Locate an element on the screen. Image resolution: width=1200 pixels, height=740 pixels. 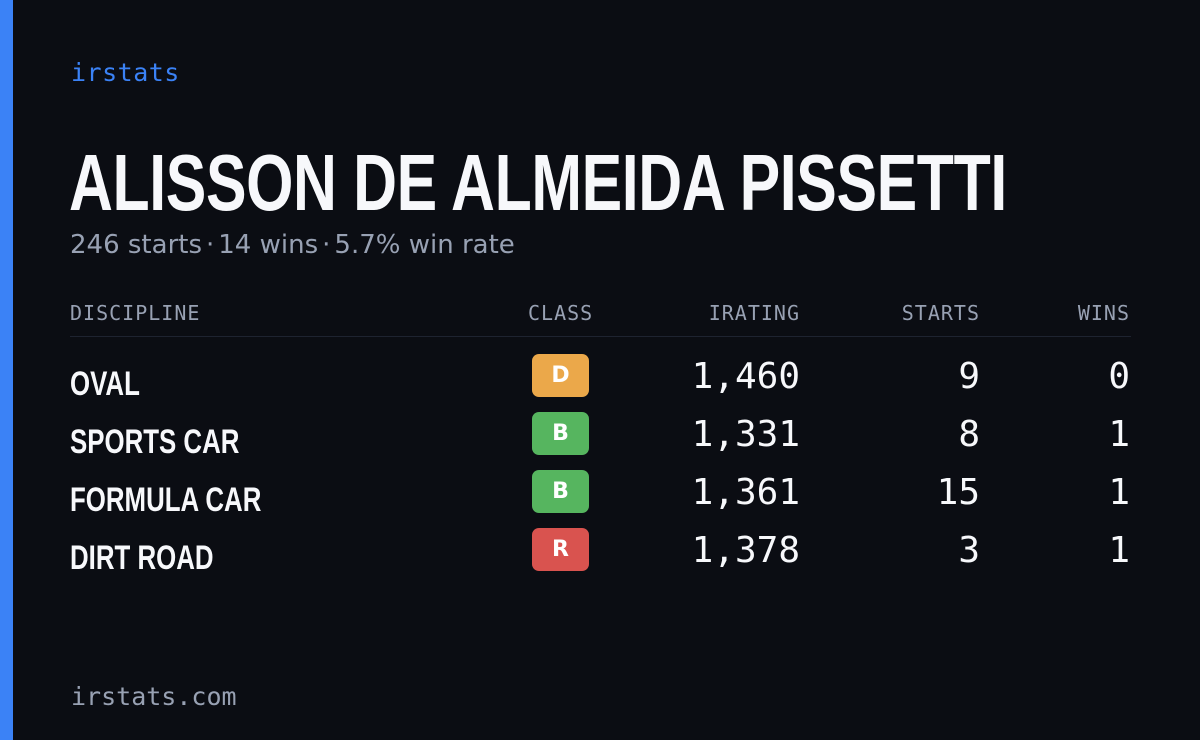
win-rate-summary: 5.7% win rate is located at coordinates (424, 245).